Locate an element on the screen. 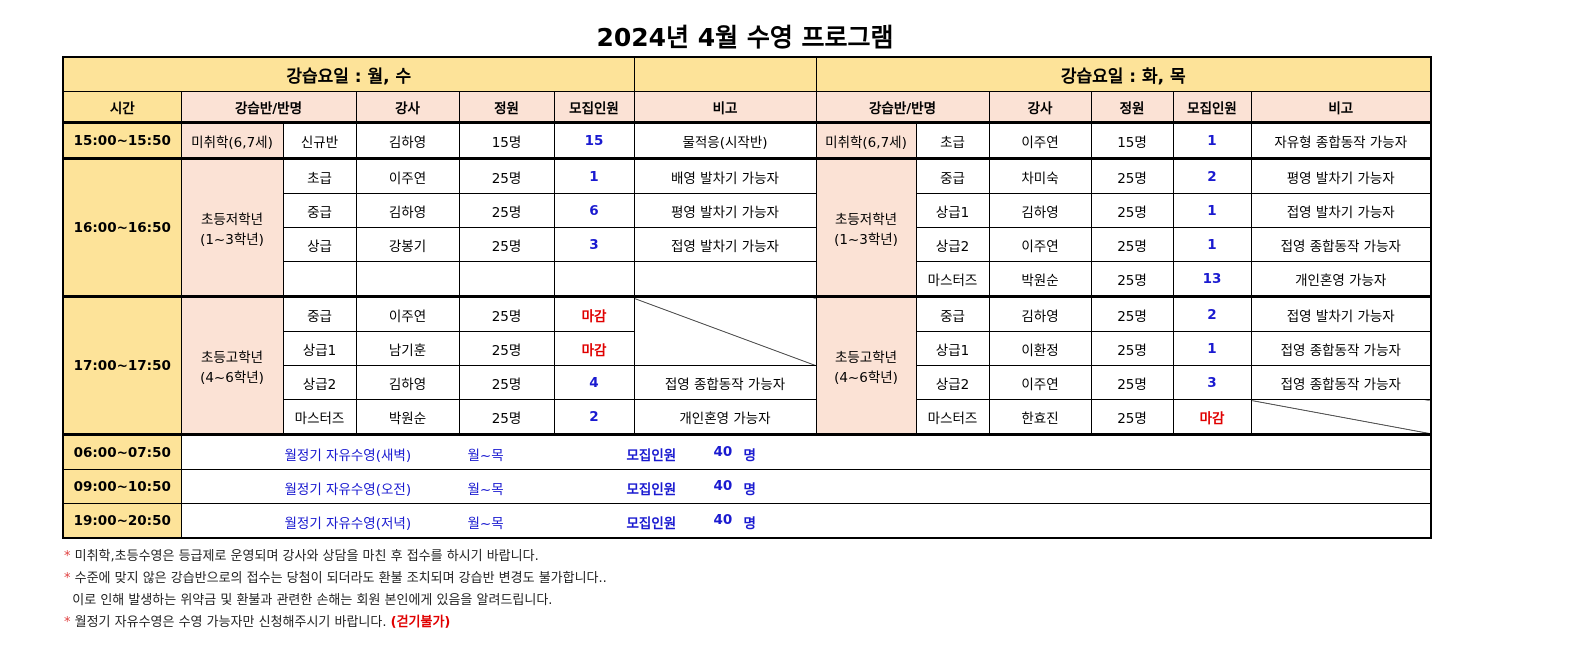 This screenshot has width=1583, height=667. time-cell: 06:00~07:50 is located at coordinates (122, 451).